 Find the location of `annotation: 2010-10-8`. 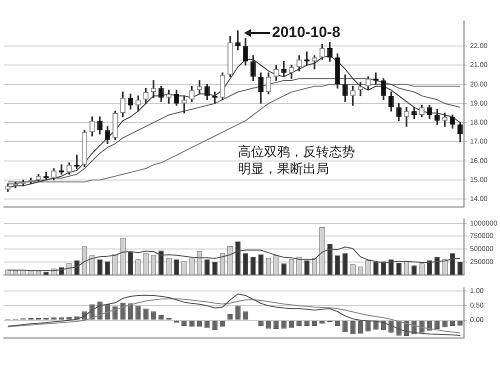

annotation: 2010-10-8 is located at coordinates (306, 32).